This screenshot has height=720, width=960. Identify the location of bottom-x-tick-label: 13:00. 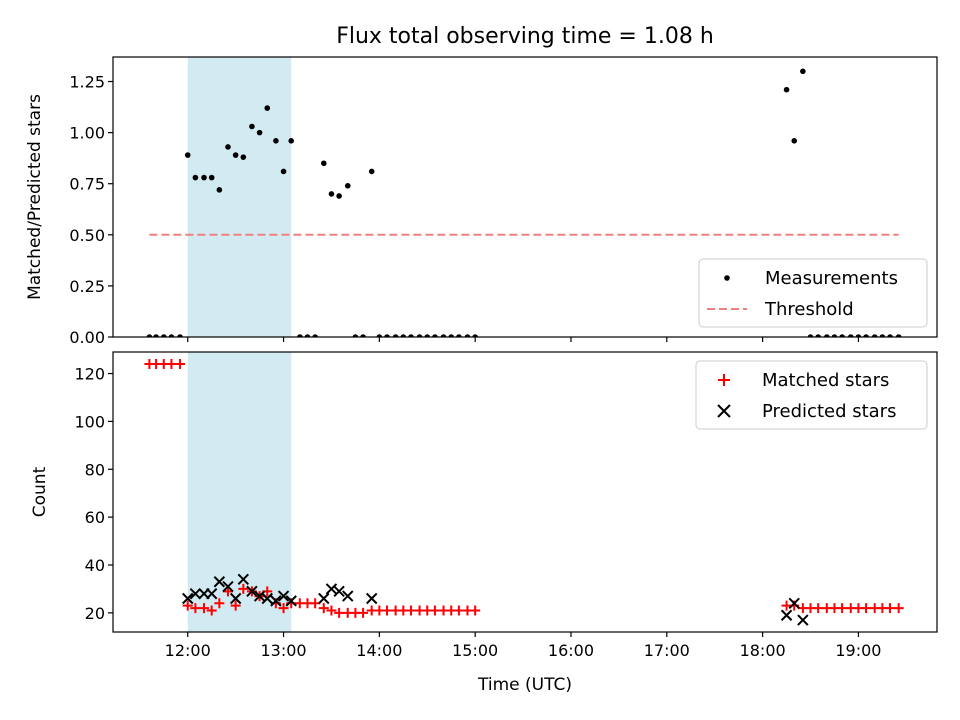
(283, 650).